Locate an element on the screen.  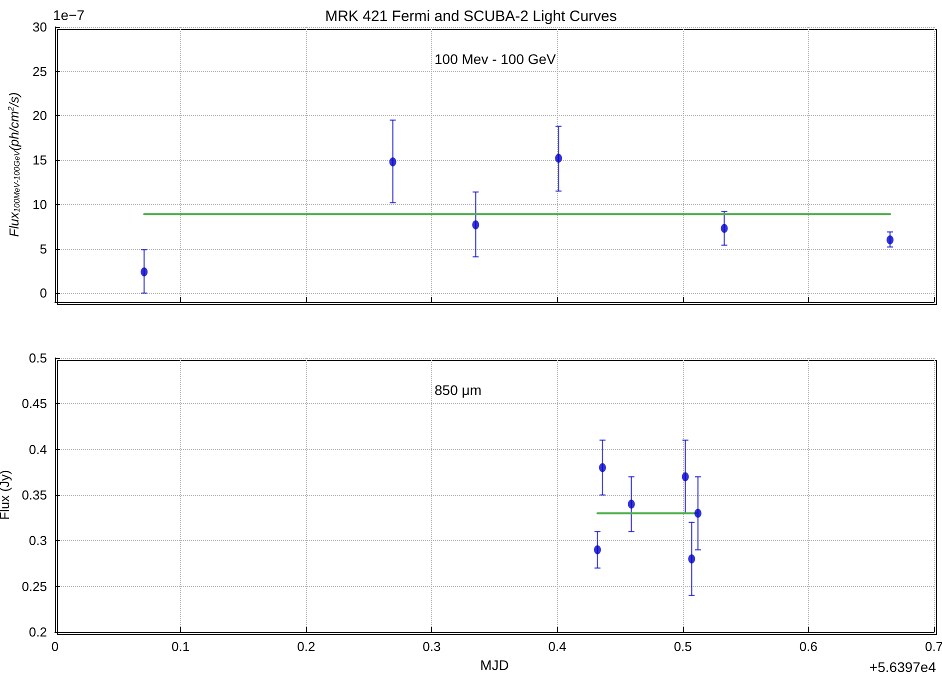
text: 1e−7 is located at coordinates (69, 15).